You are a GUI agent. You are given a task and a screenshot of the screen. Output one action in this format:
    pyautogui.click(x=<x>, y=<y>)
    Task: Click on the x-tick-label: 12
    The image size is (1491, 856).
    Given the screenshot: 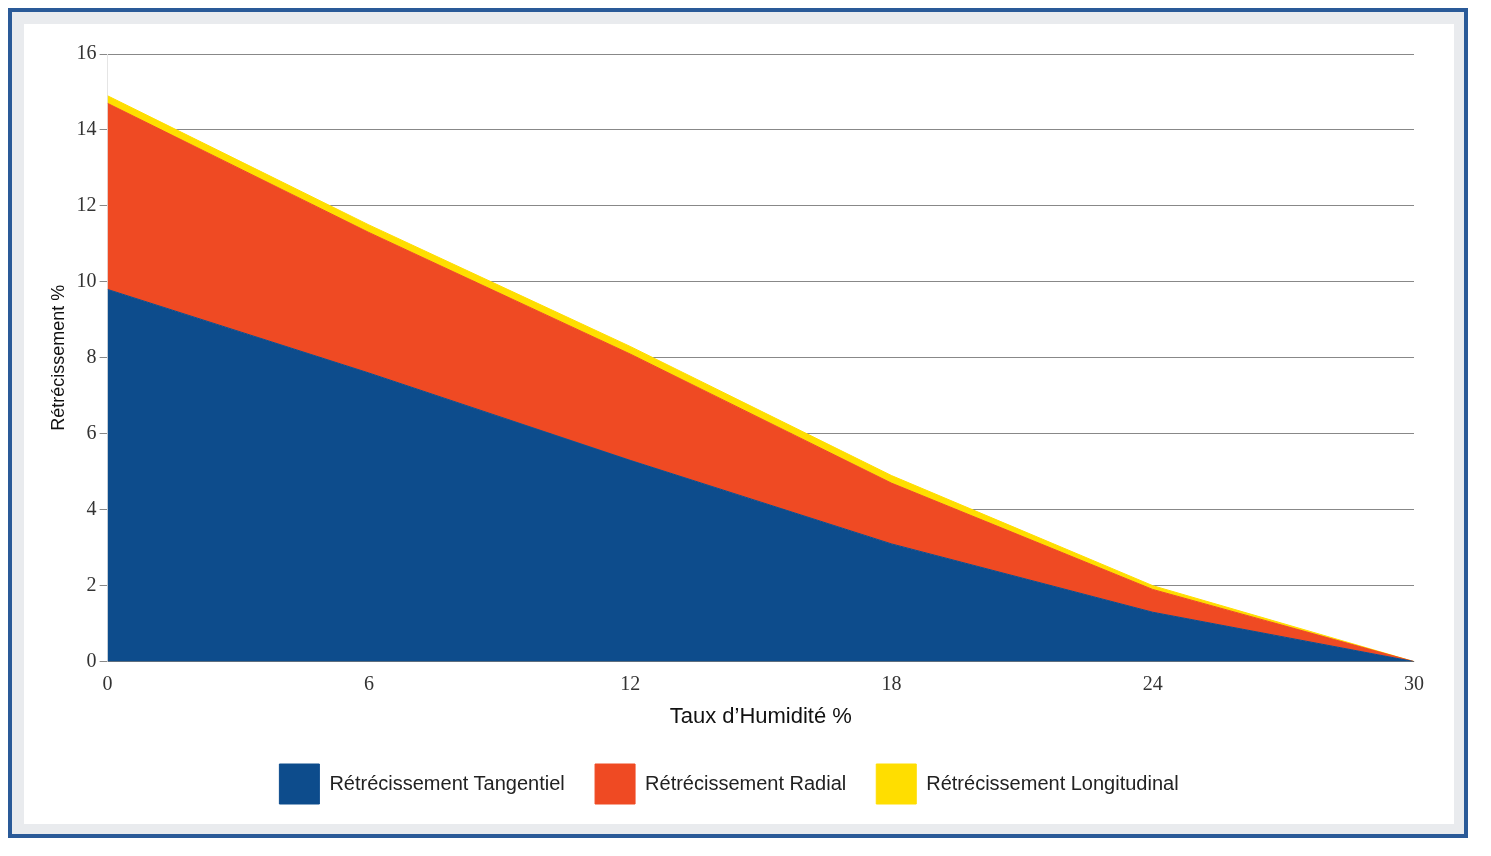 What is the action you would take?
    pyautogui.click(x=630, y=682)
    